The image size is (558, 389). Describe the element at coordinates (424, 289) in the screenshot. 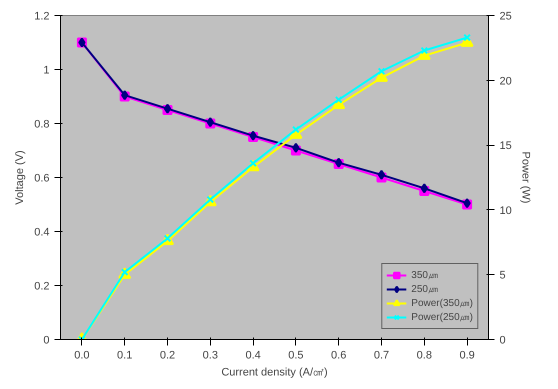

I see `legend-label: 250㎛` at that location.